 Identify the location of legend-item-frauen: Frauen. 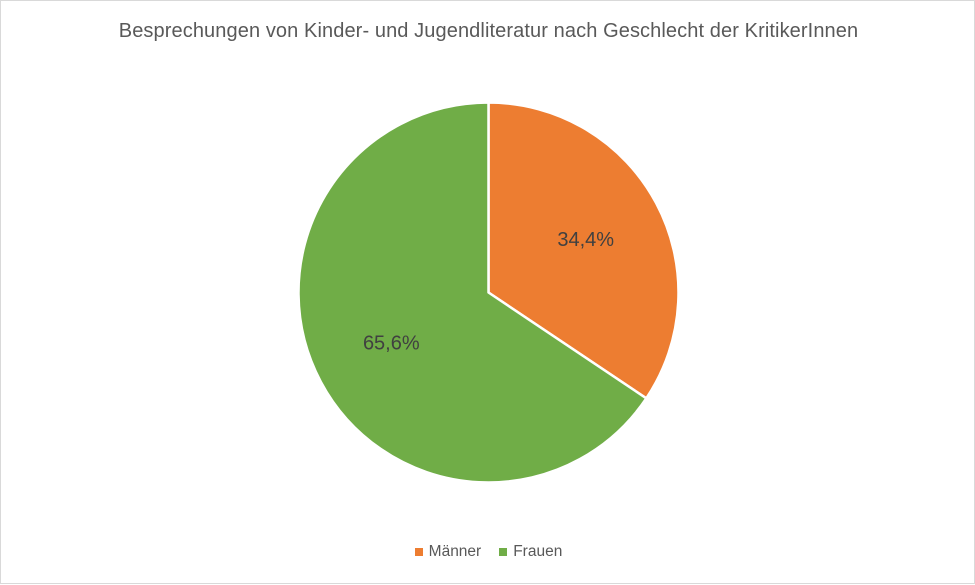
(530, 552).